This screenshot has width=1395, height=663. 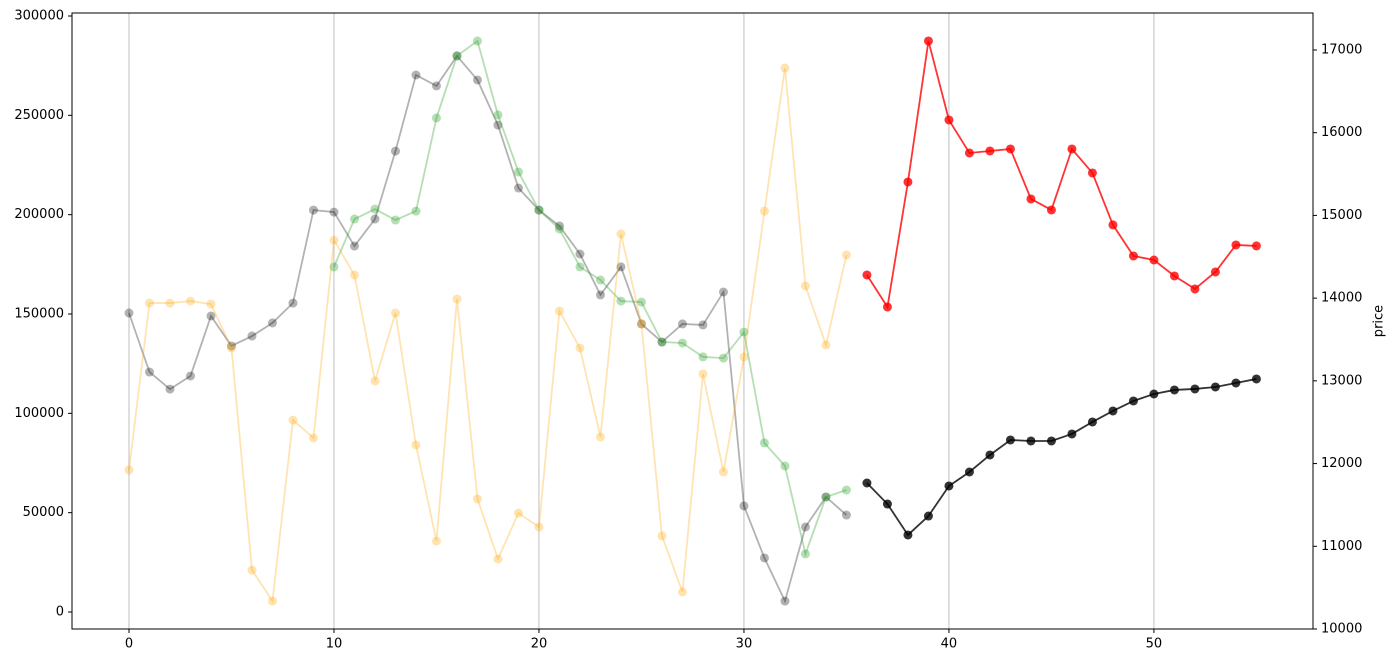 What do you see at coordinates (39, 15) in the screenshot?
I see `y-tick-label: 300000` at bounding box center [39, 15].